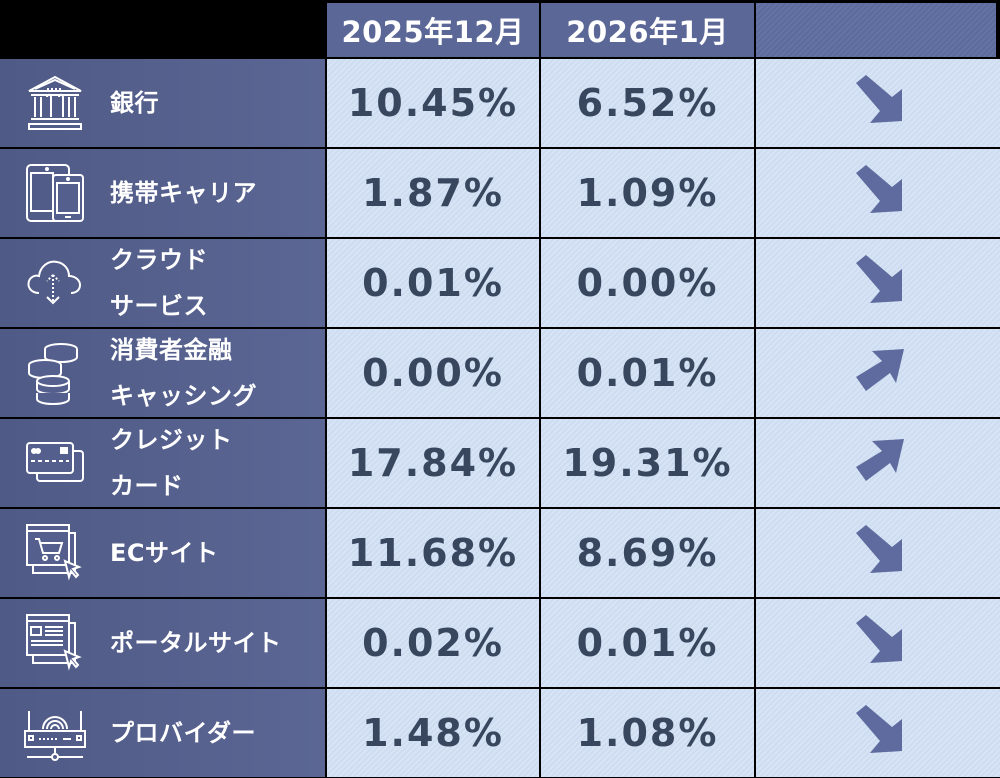  I want to click on table-row: 携帯キャリア 1.87% 1.09%, so click(500, 193).